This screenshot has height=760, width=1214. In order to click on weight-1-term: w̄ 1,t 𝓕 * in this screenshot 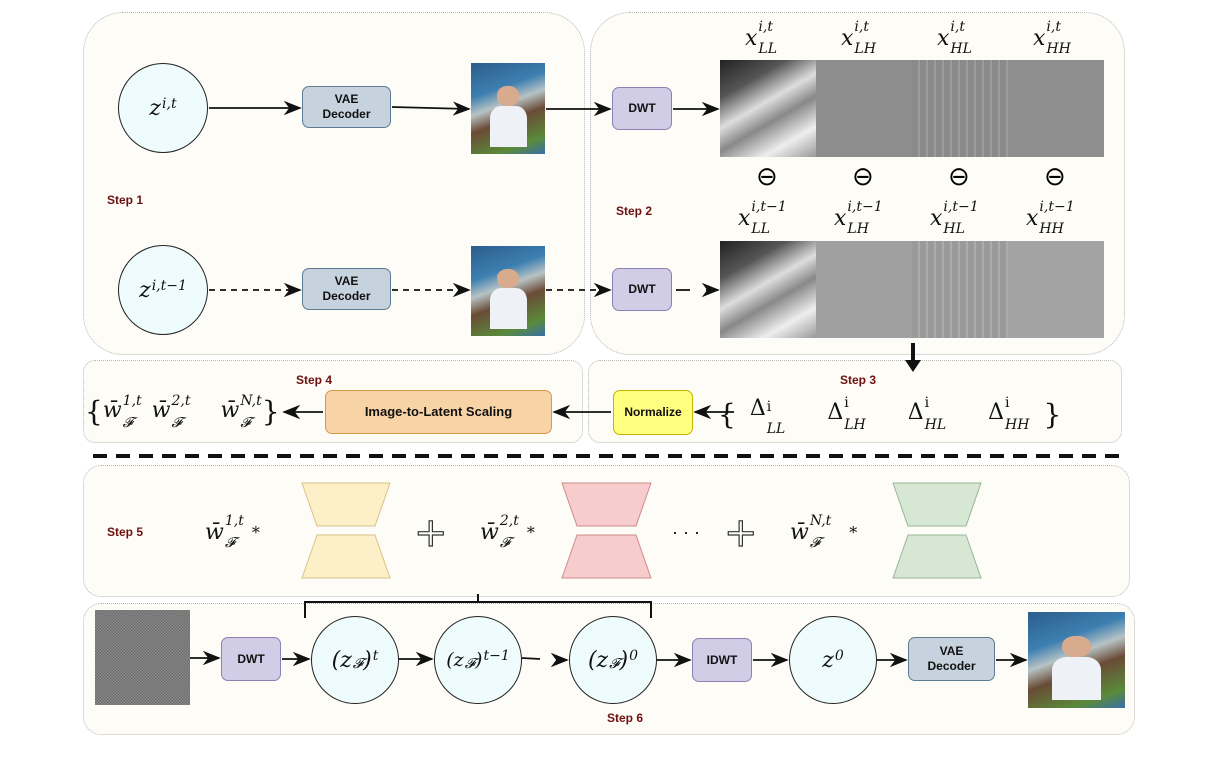, I will do `click(232, 532)`.